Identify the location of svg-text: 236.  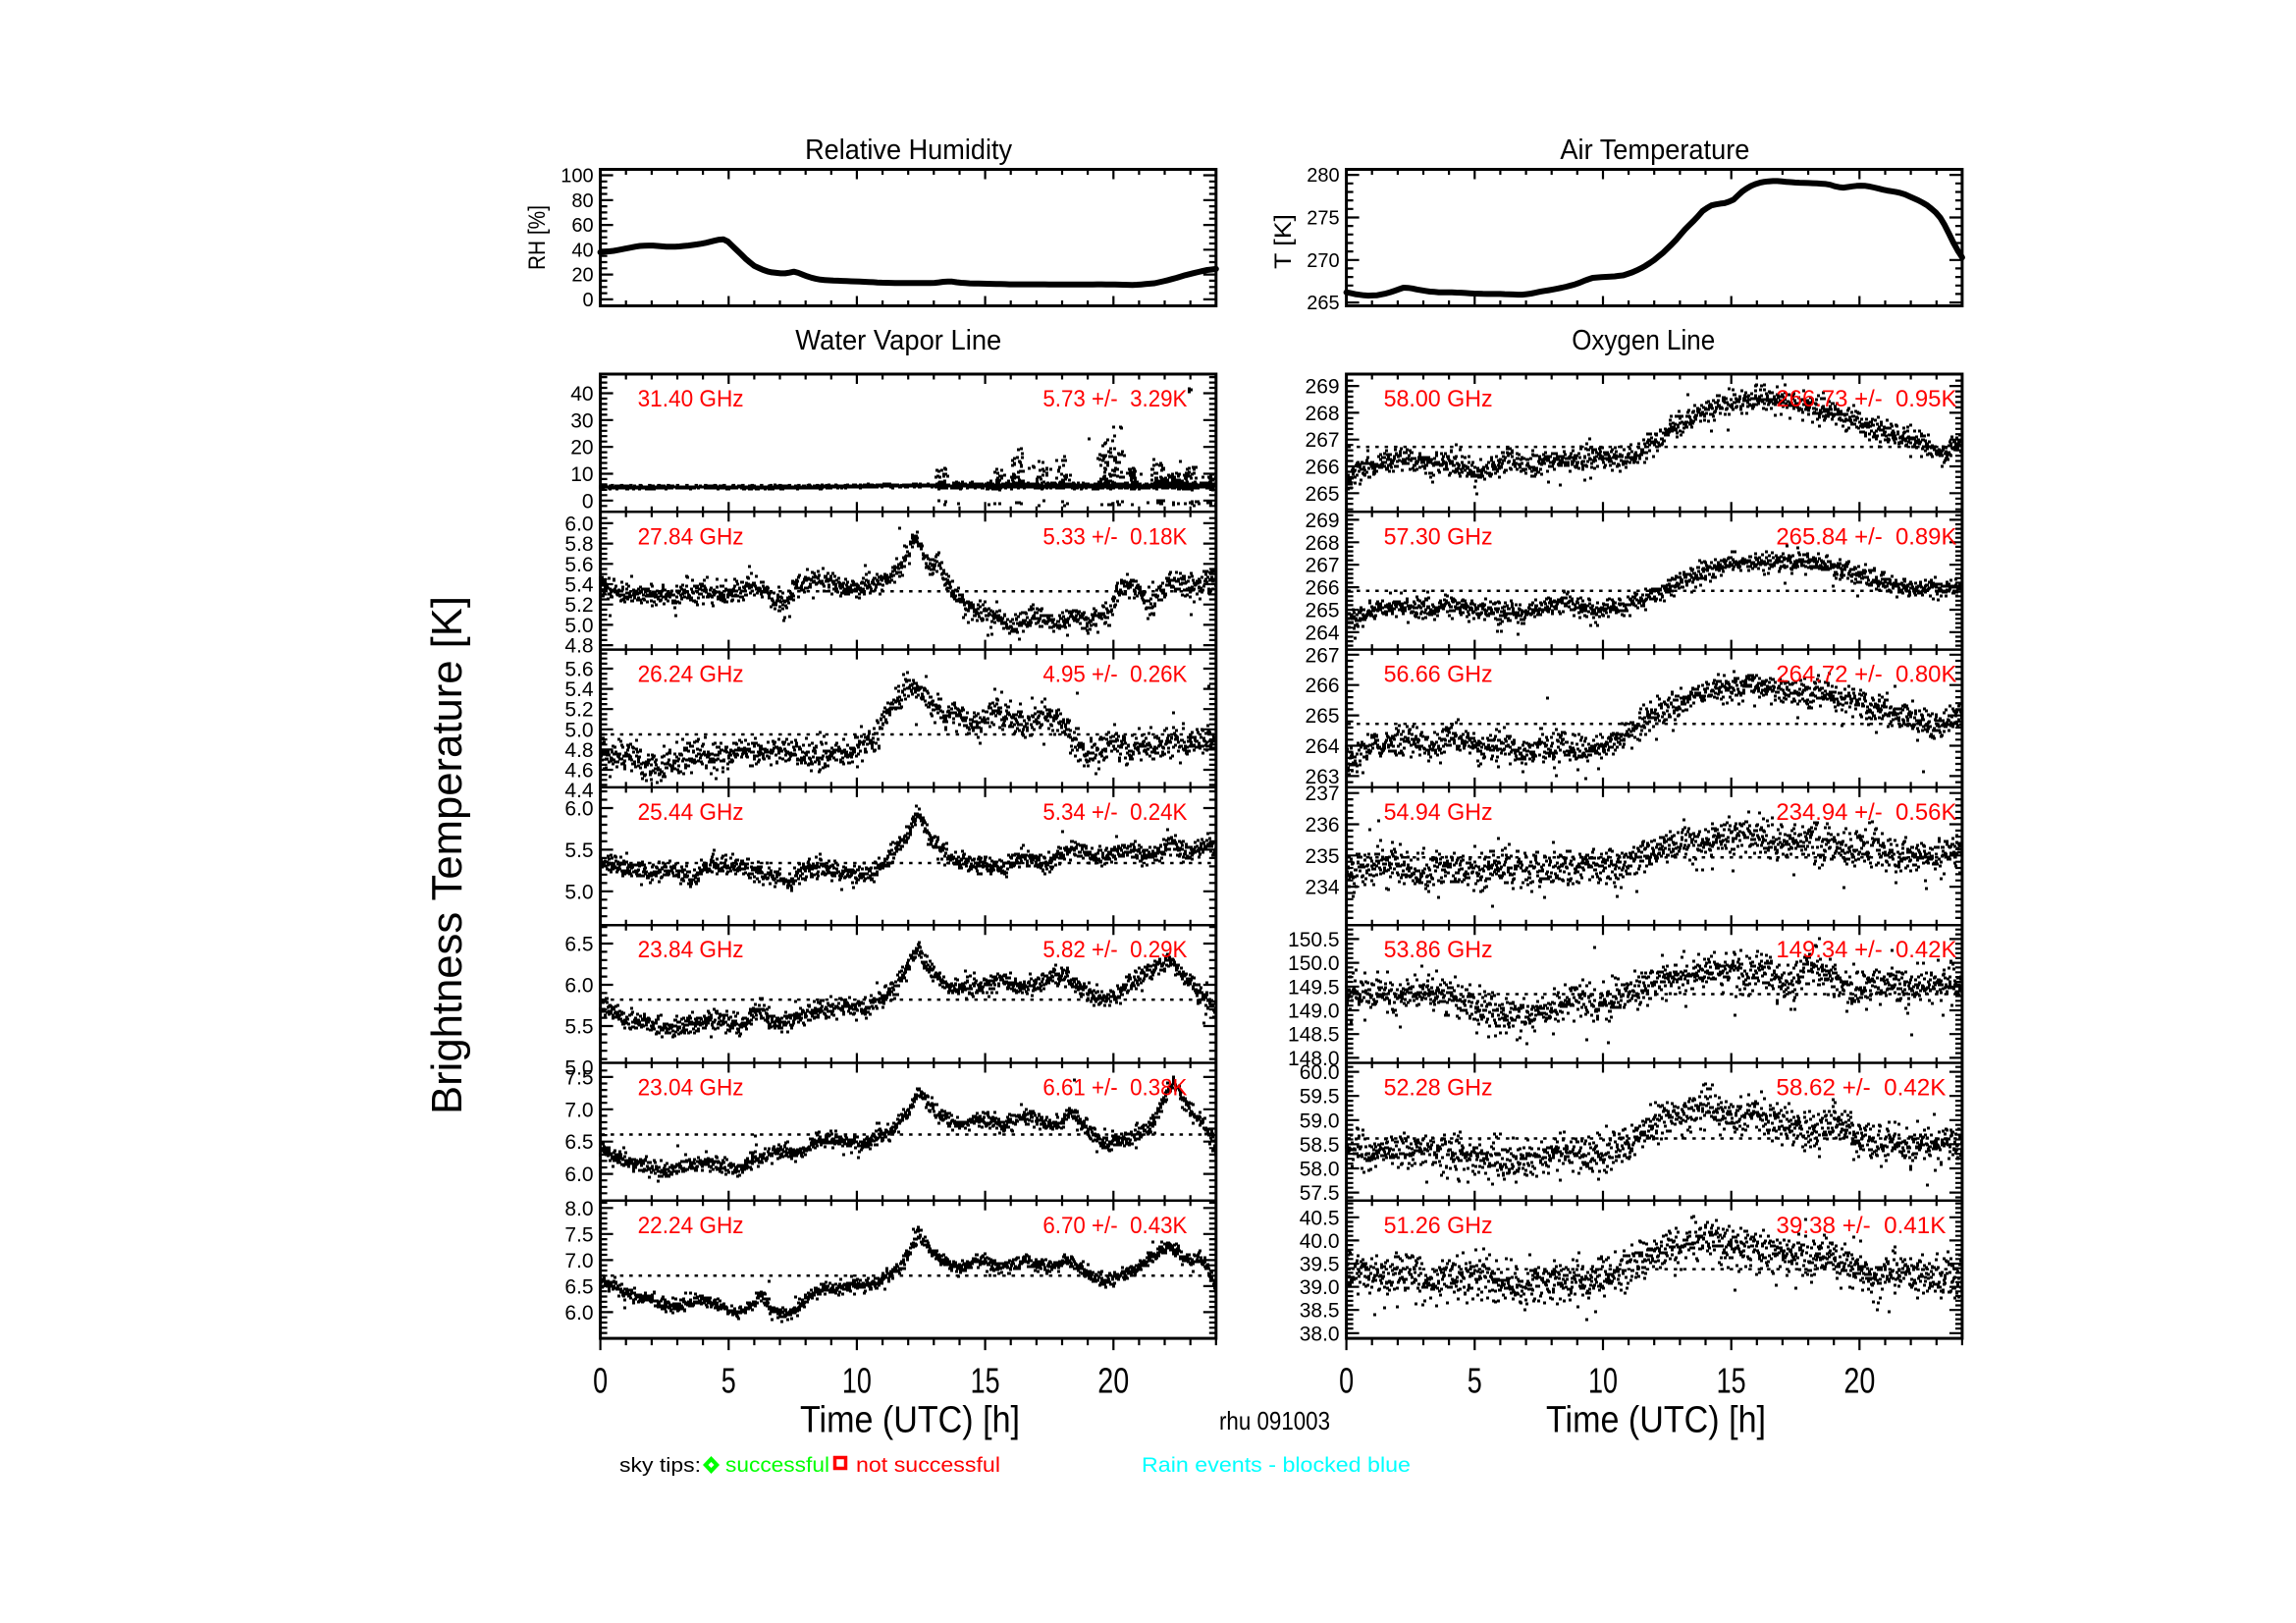
(1323, 825).